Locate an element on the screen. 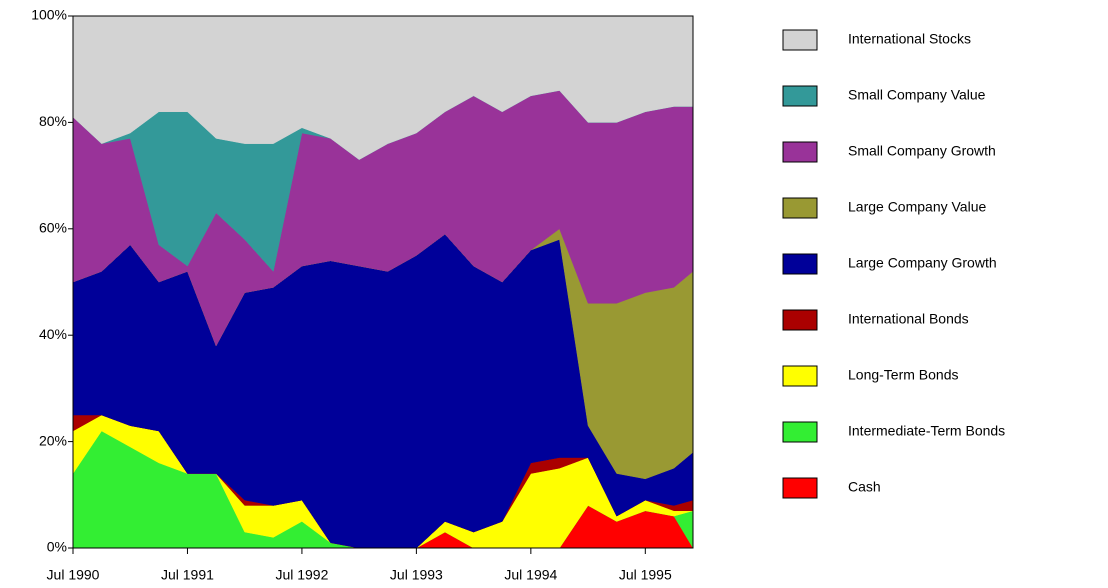  legend-label: Small Company Growth is located at coordinates (922, 151).